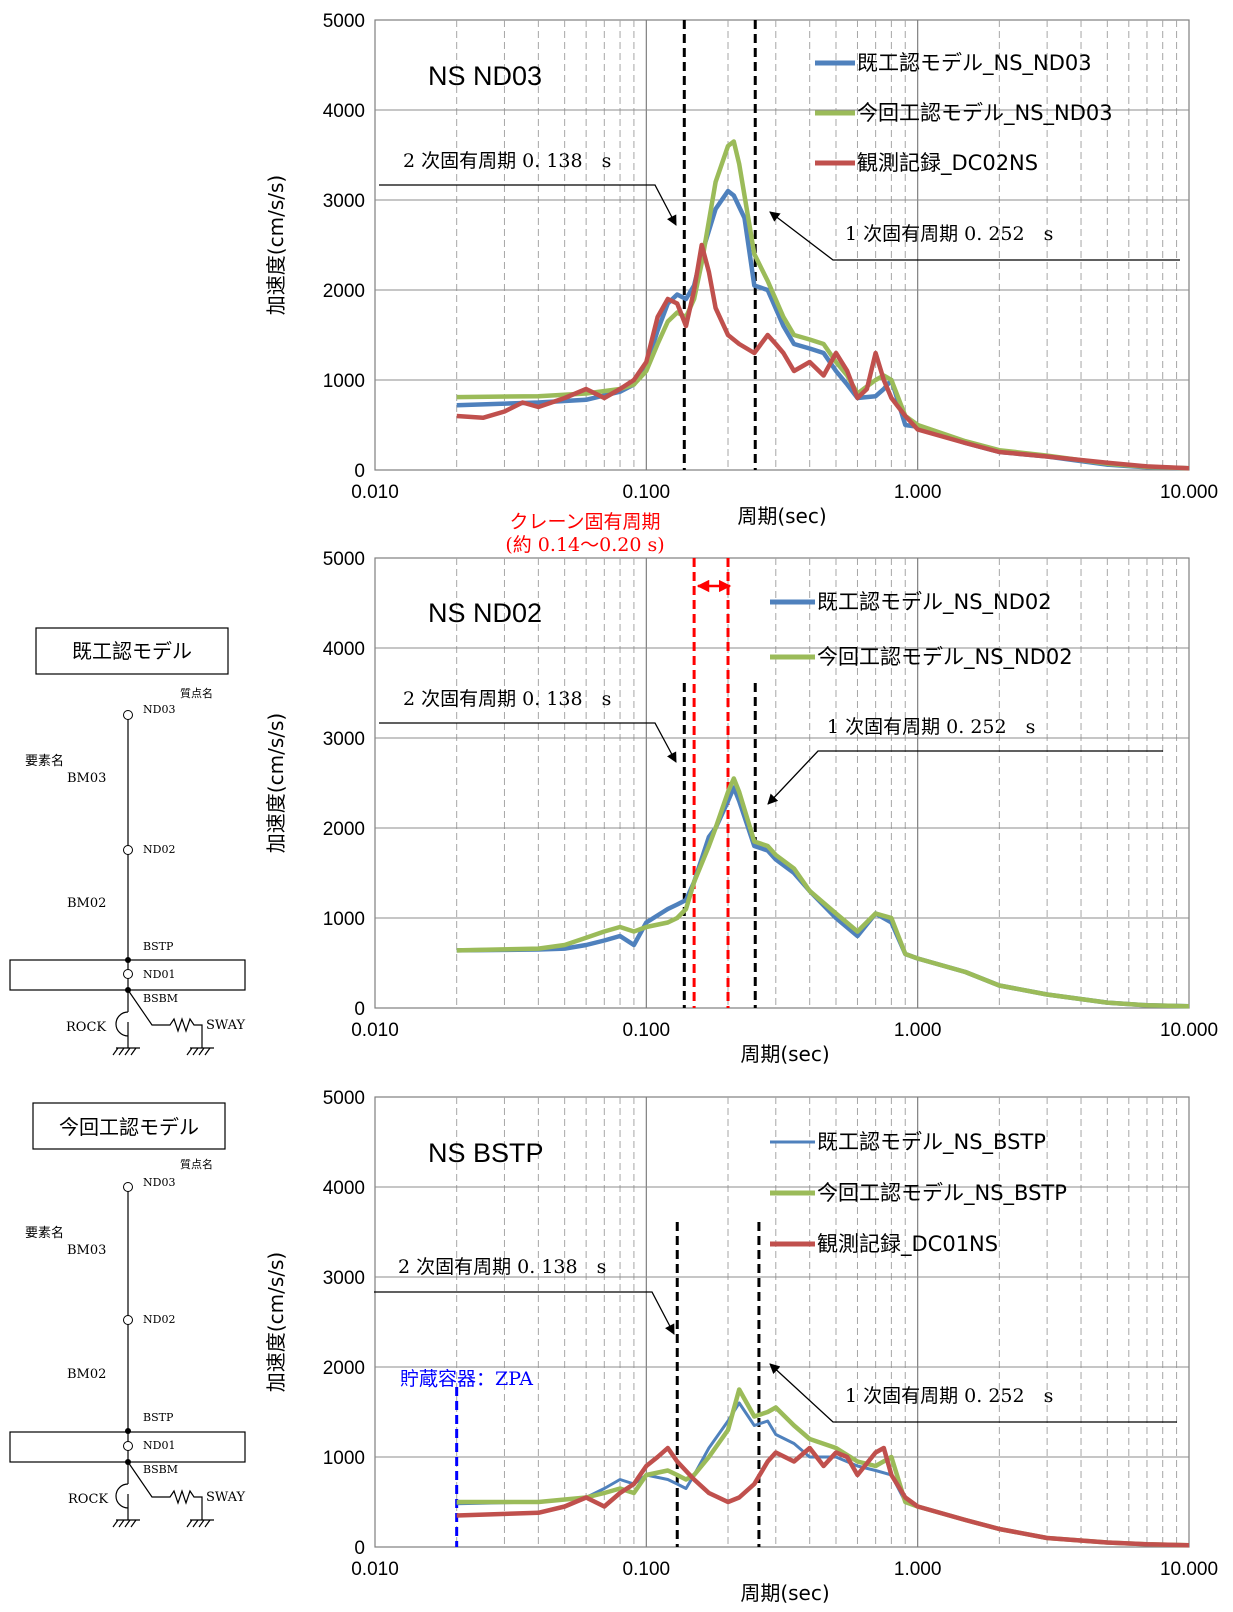 The height and width of the screenshot is (1612, 1233). Describe the element at coordinates (584, 545) in the screenshot. I see `crane-period-range: (約 0.14～0.20 s)` at that location.